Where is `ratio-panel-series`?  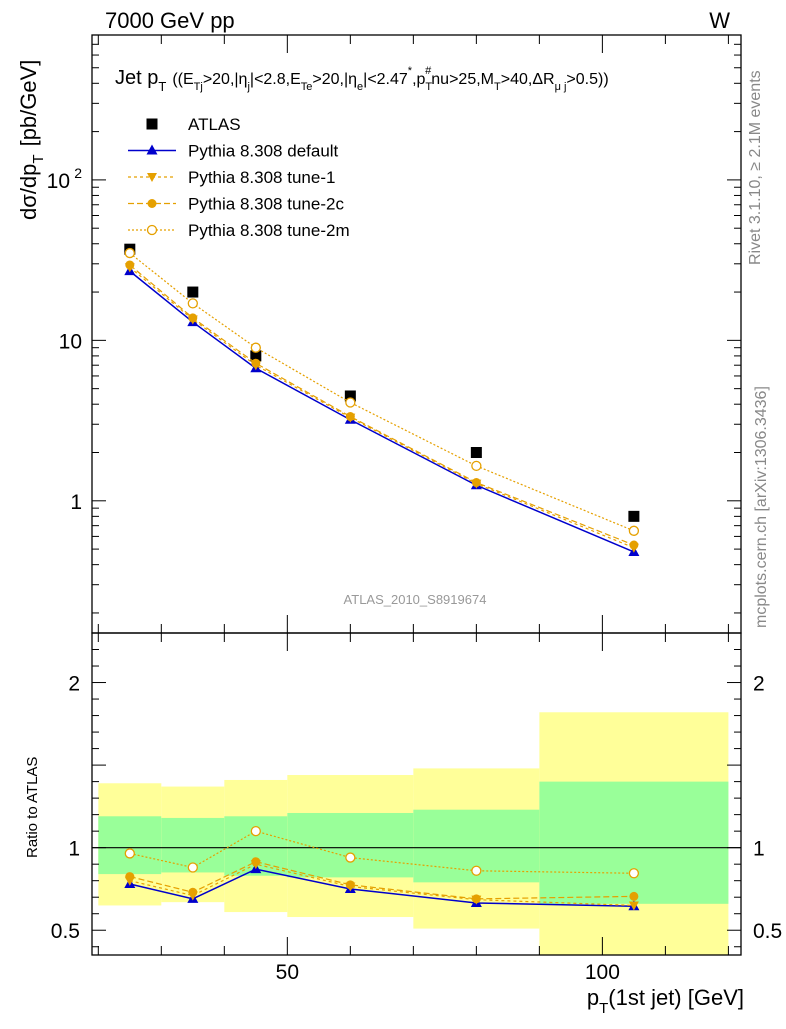 ratio-panel-series is located at coordinates (382, 868).